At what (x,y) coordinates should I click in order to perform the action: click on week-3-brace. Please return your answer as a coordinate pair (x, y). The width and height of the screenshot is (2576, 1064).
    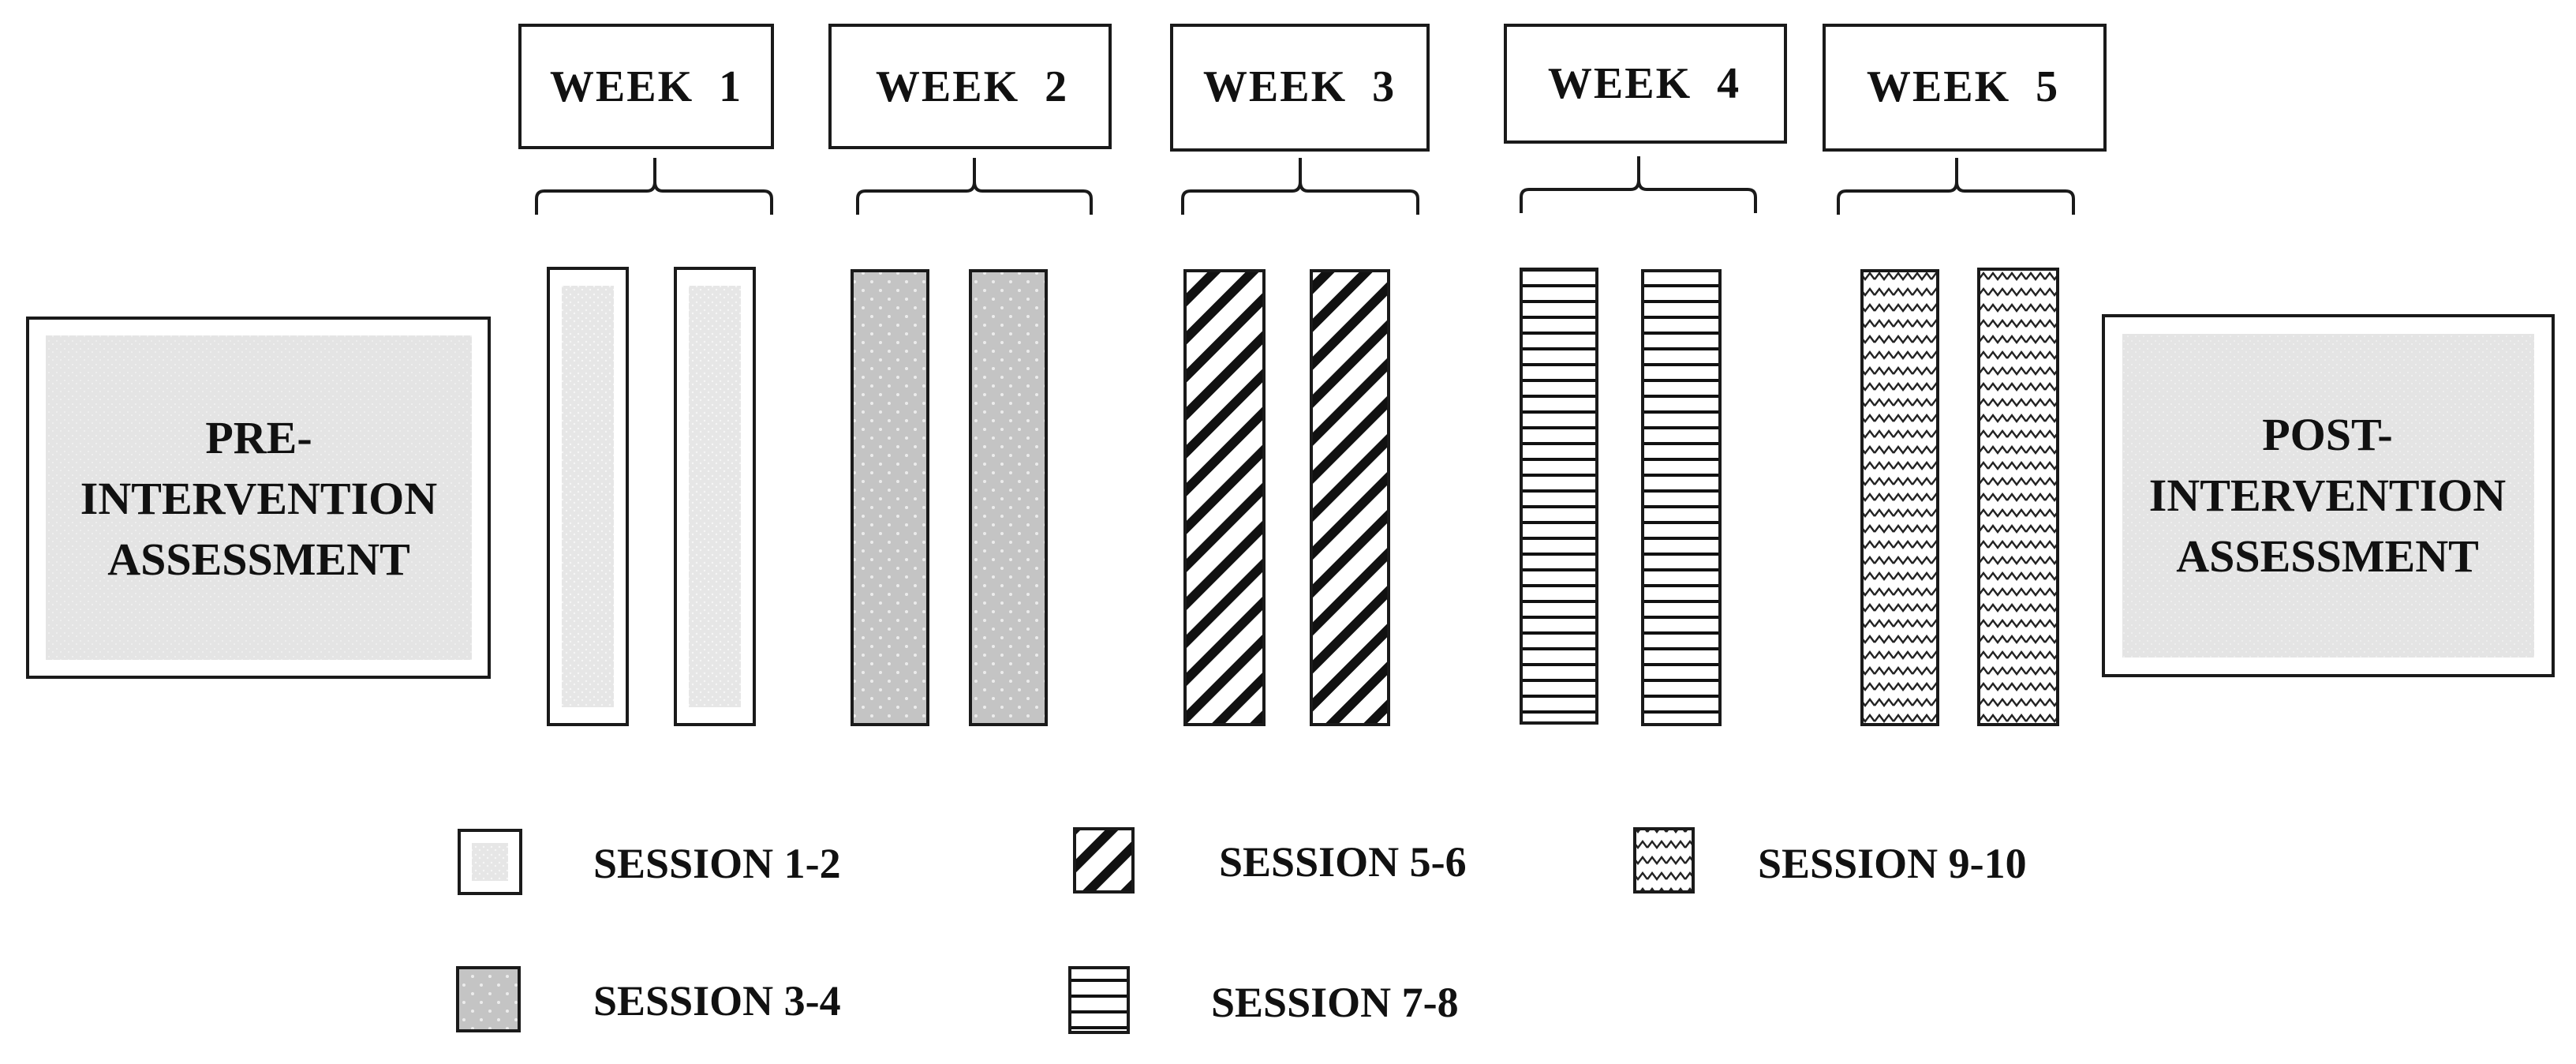
    Looking at the image, I should click on (1300, 187).